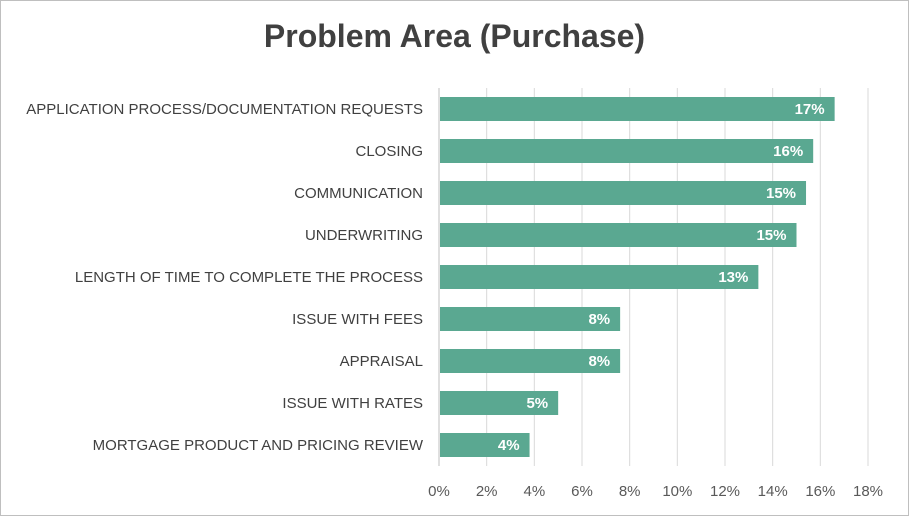 Image resolution: width=909 pixels, height=516 pixels. I want to click on x-tick-label: 10%, so click(677, 491).